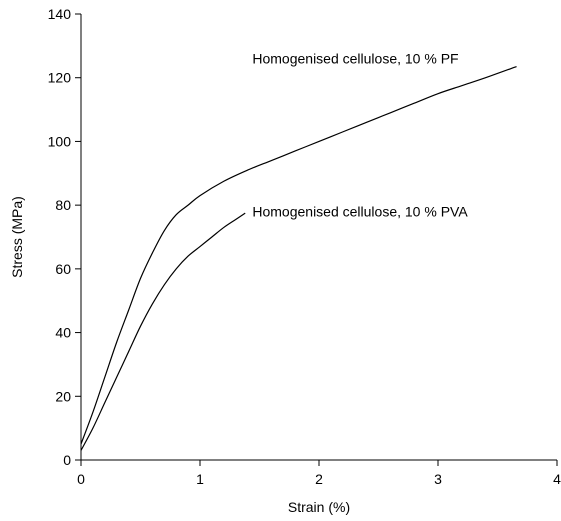  I want to click on y-tick-label: 0, so click(67, 460).